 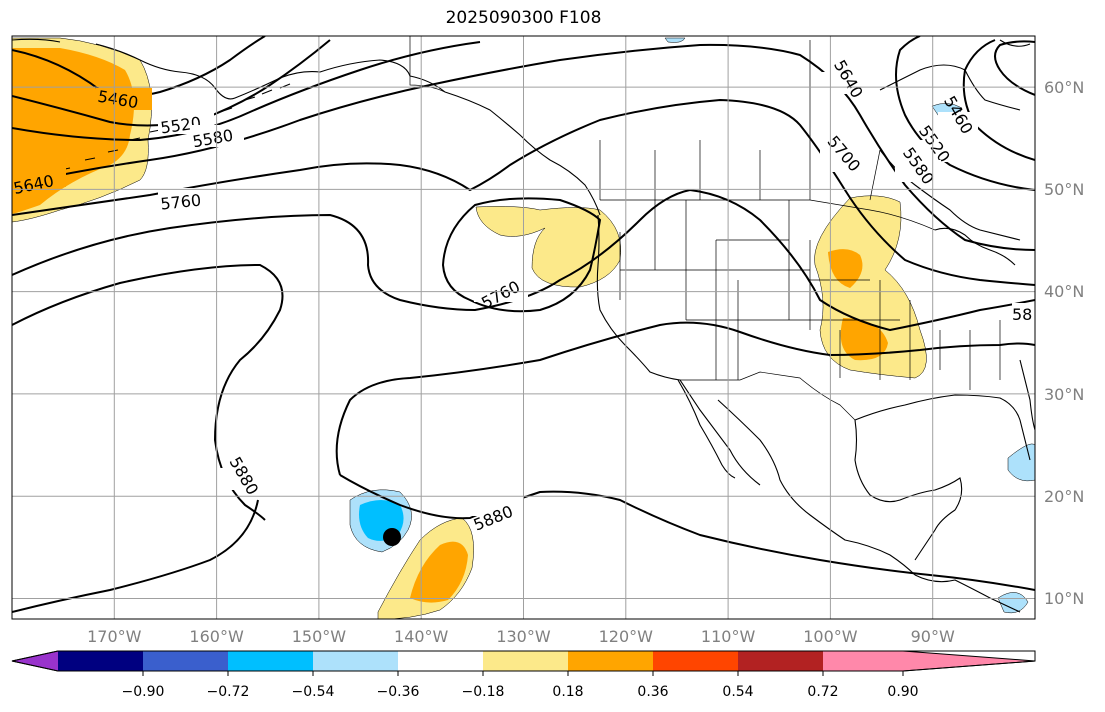 I want to click on lat-label: 60°N, so click(x=1064, y=87).